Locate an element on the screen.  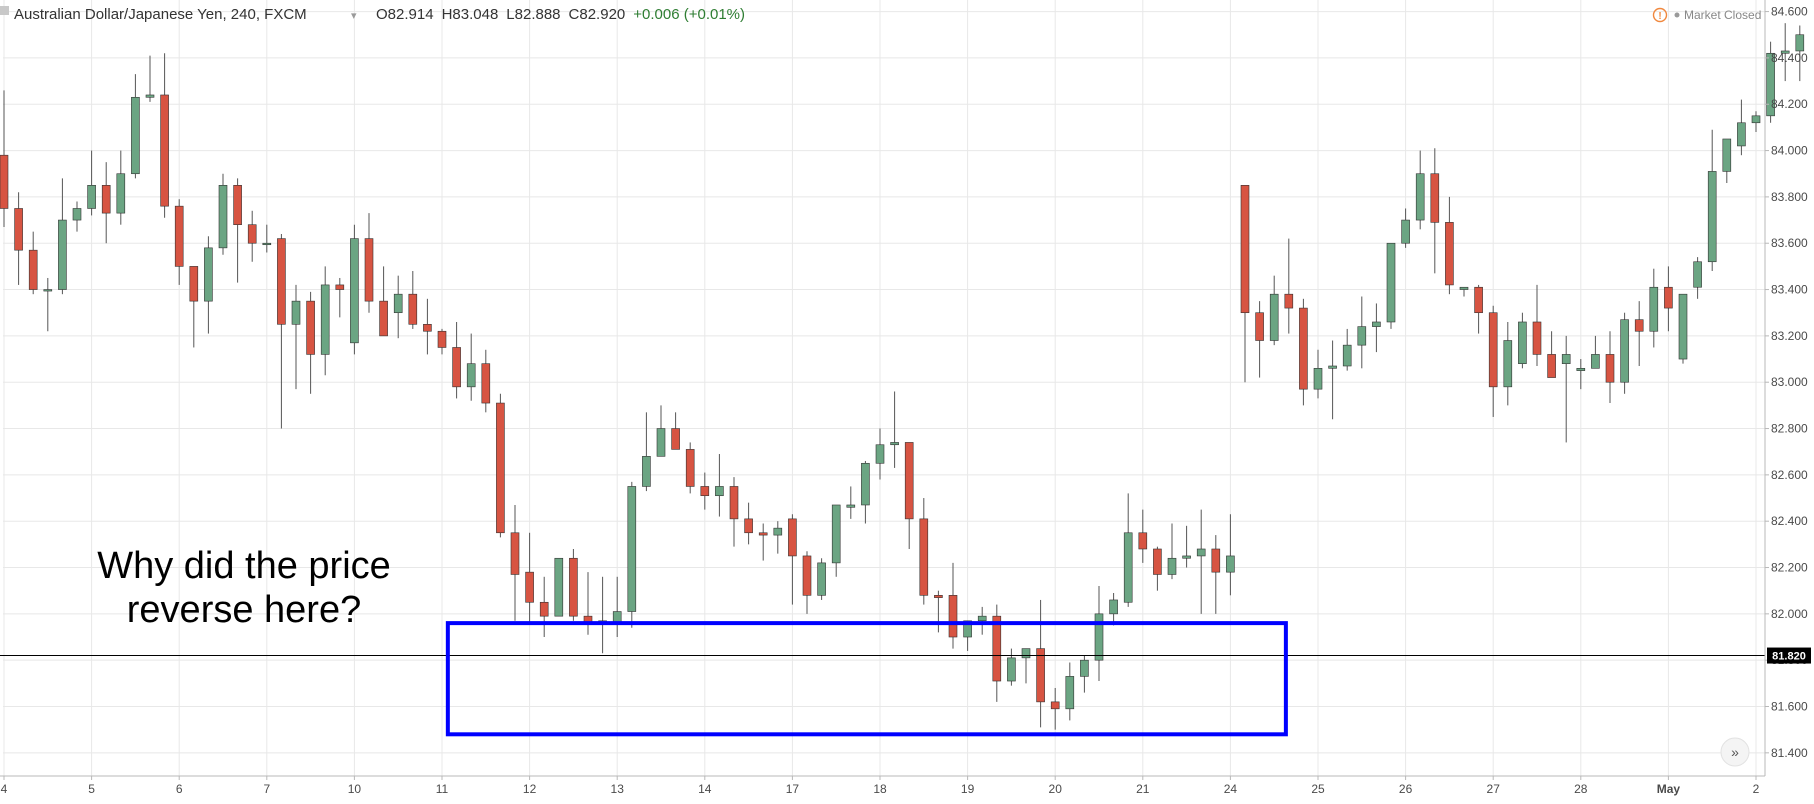
price-tick-label: 83.800 is located at coordinates (1789, 197).